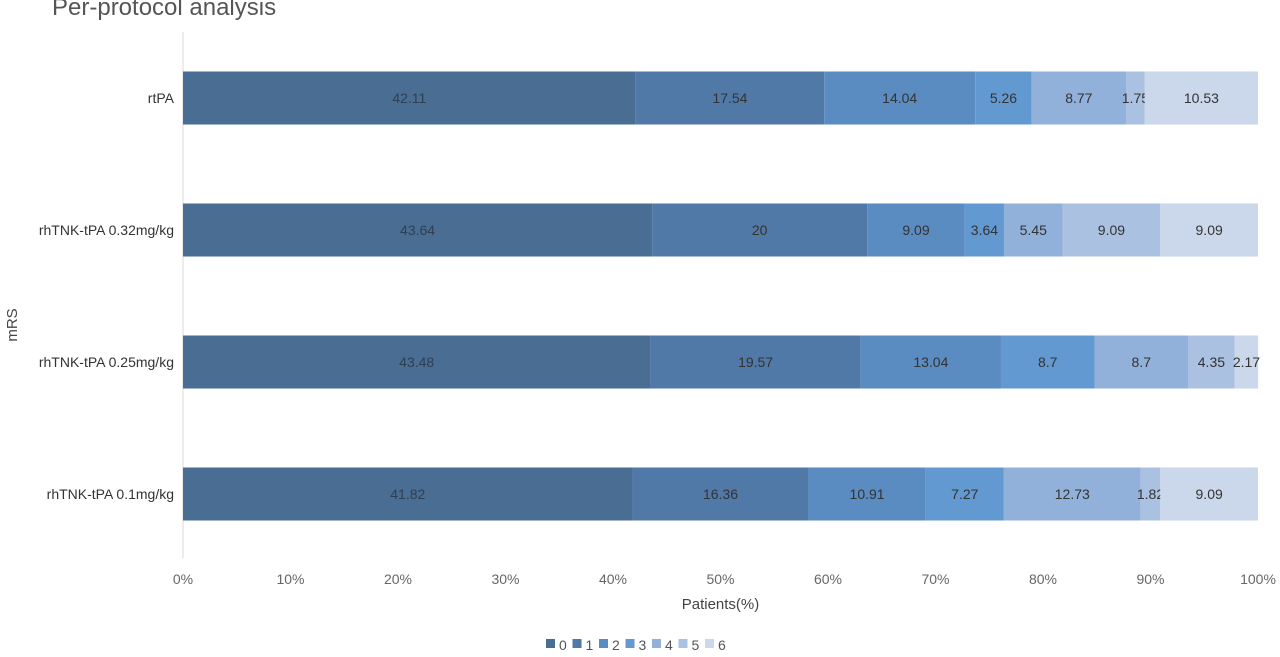  What do you see at coordinates (720, 579) in the screenshot?
I see `x-tick-label: 50%` at bounding box center [720, 579].